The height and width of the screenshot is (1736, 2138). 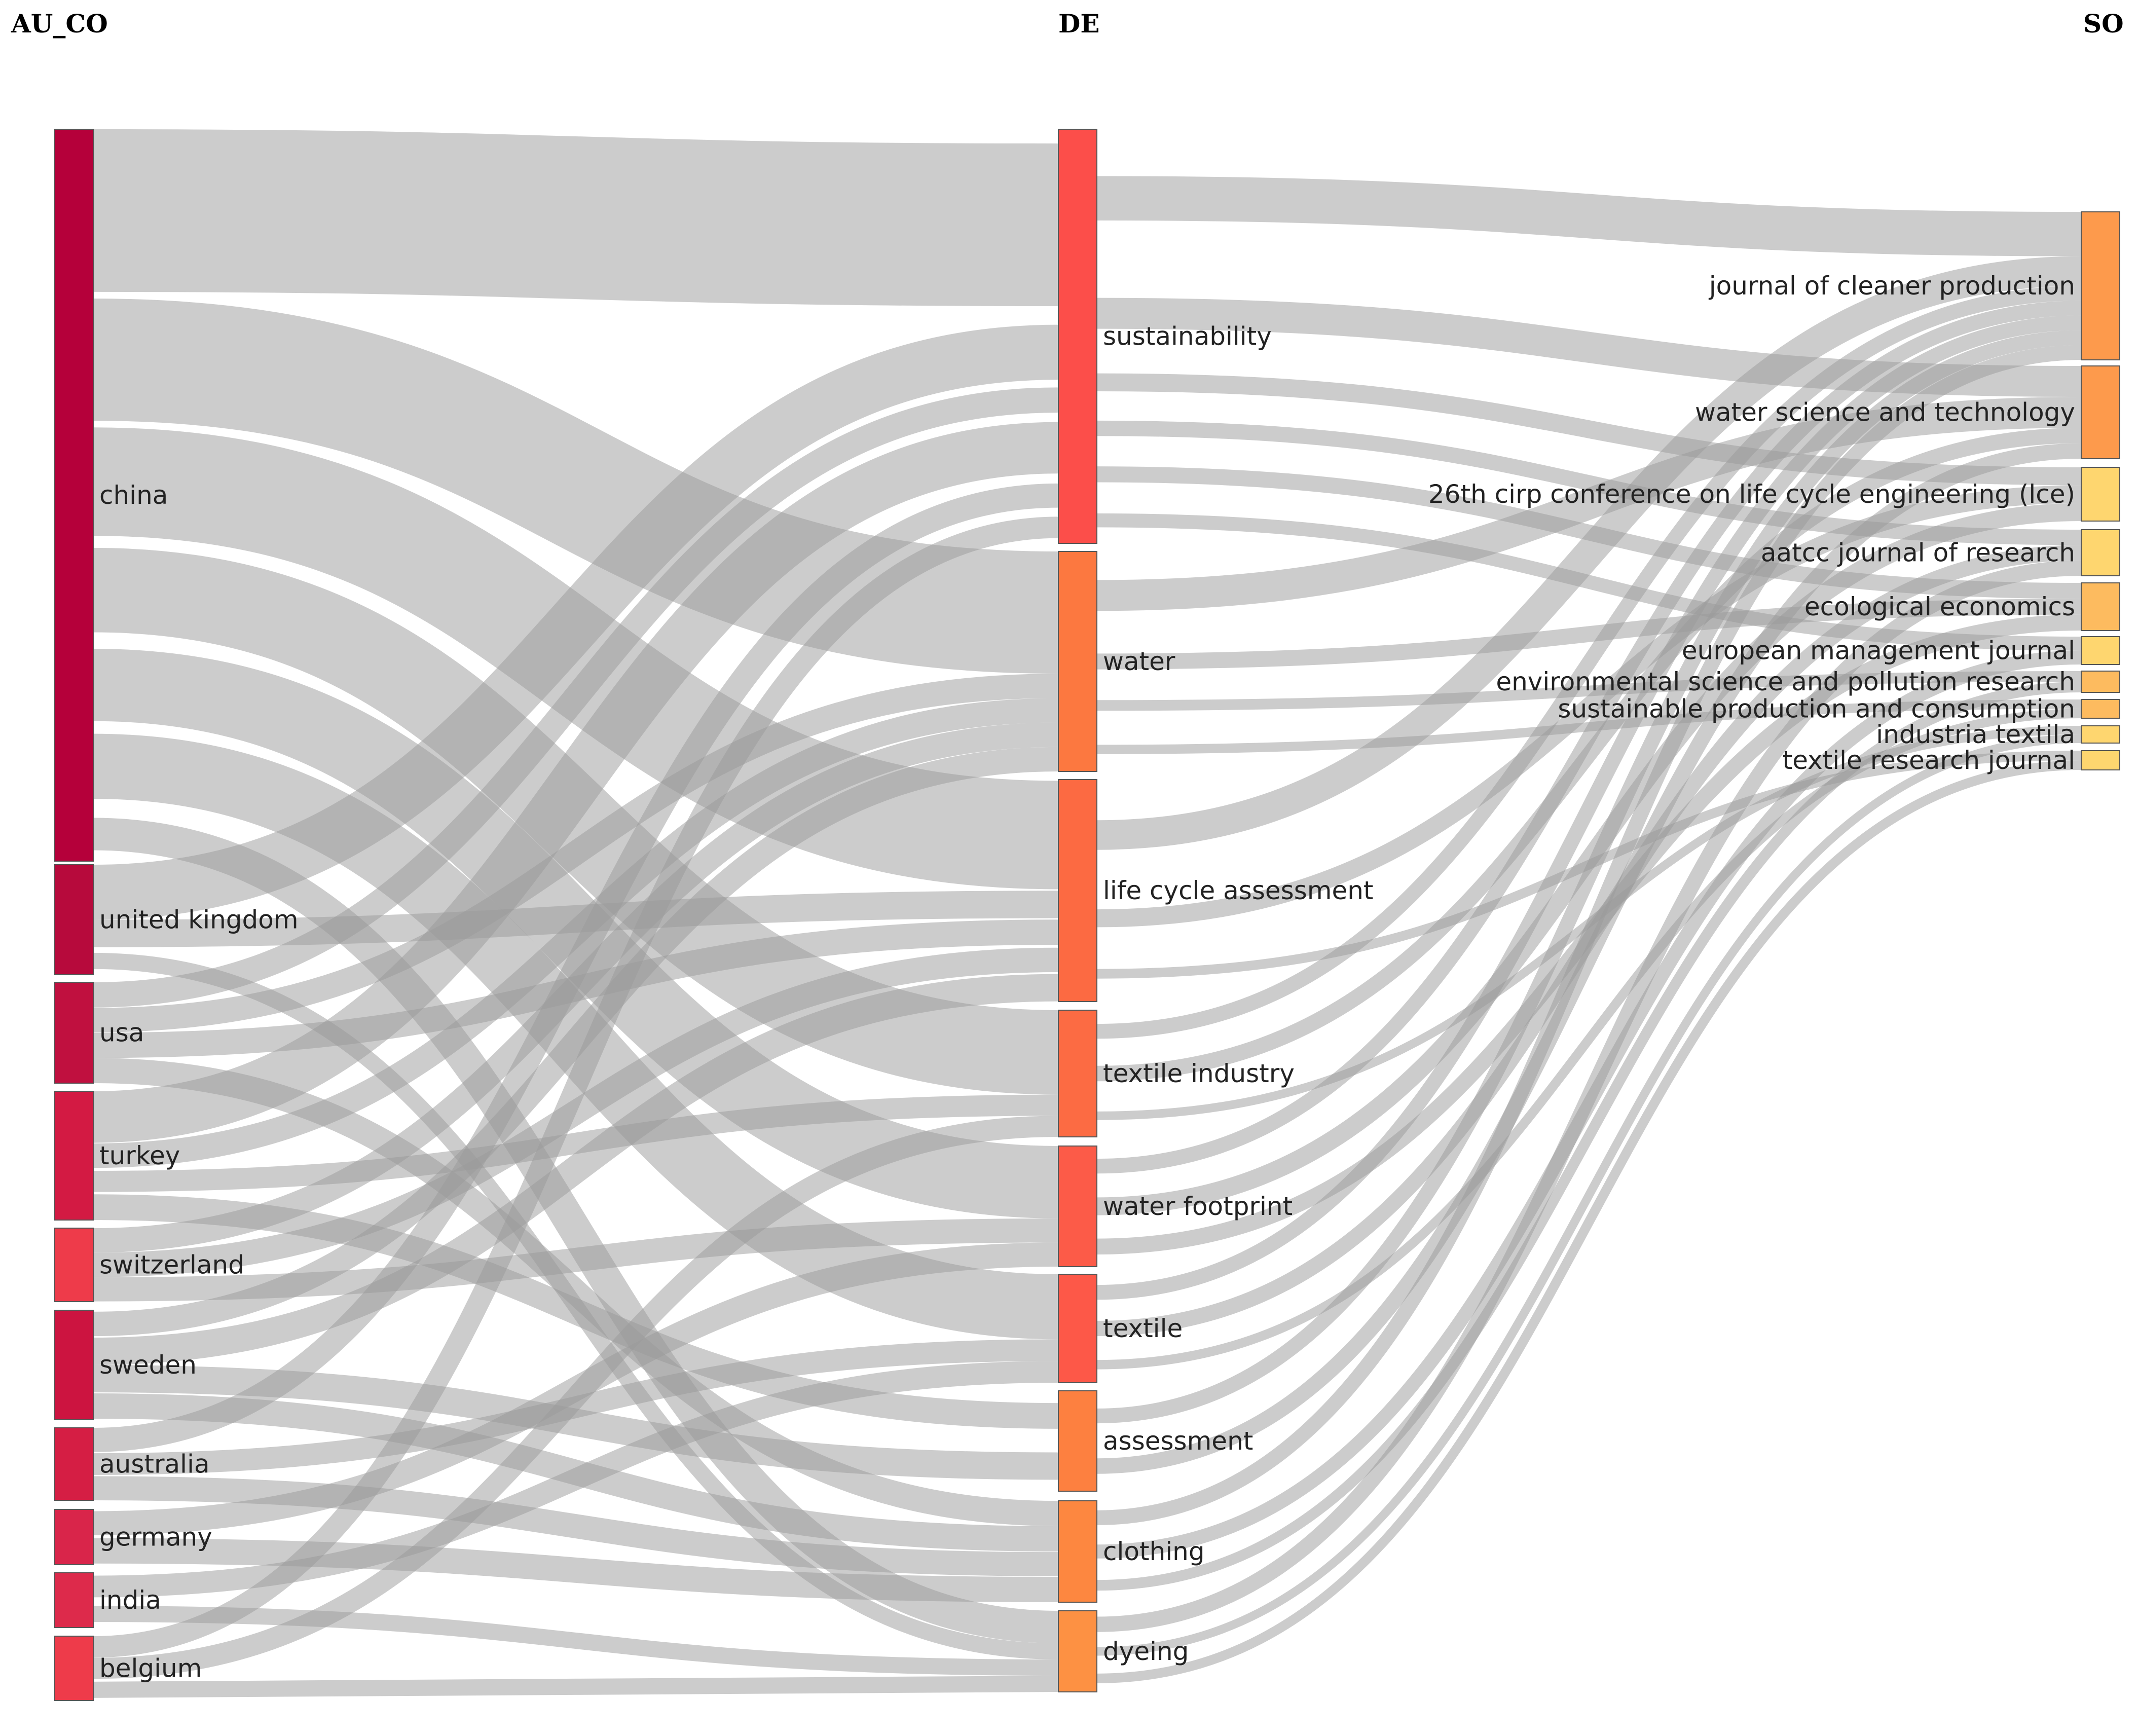 What do you see at coordinates (1077, 1073) in the screenshot?
I see `node-textile_industry` at bounding box center [1077, 1073].